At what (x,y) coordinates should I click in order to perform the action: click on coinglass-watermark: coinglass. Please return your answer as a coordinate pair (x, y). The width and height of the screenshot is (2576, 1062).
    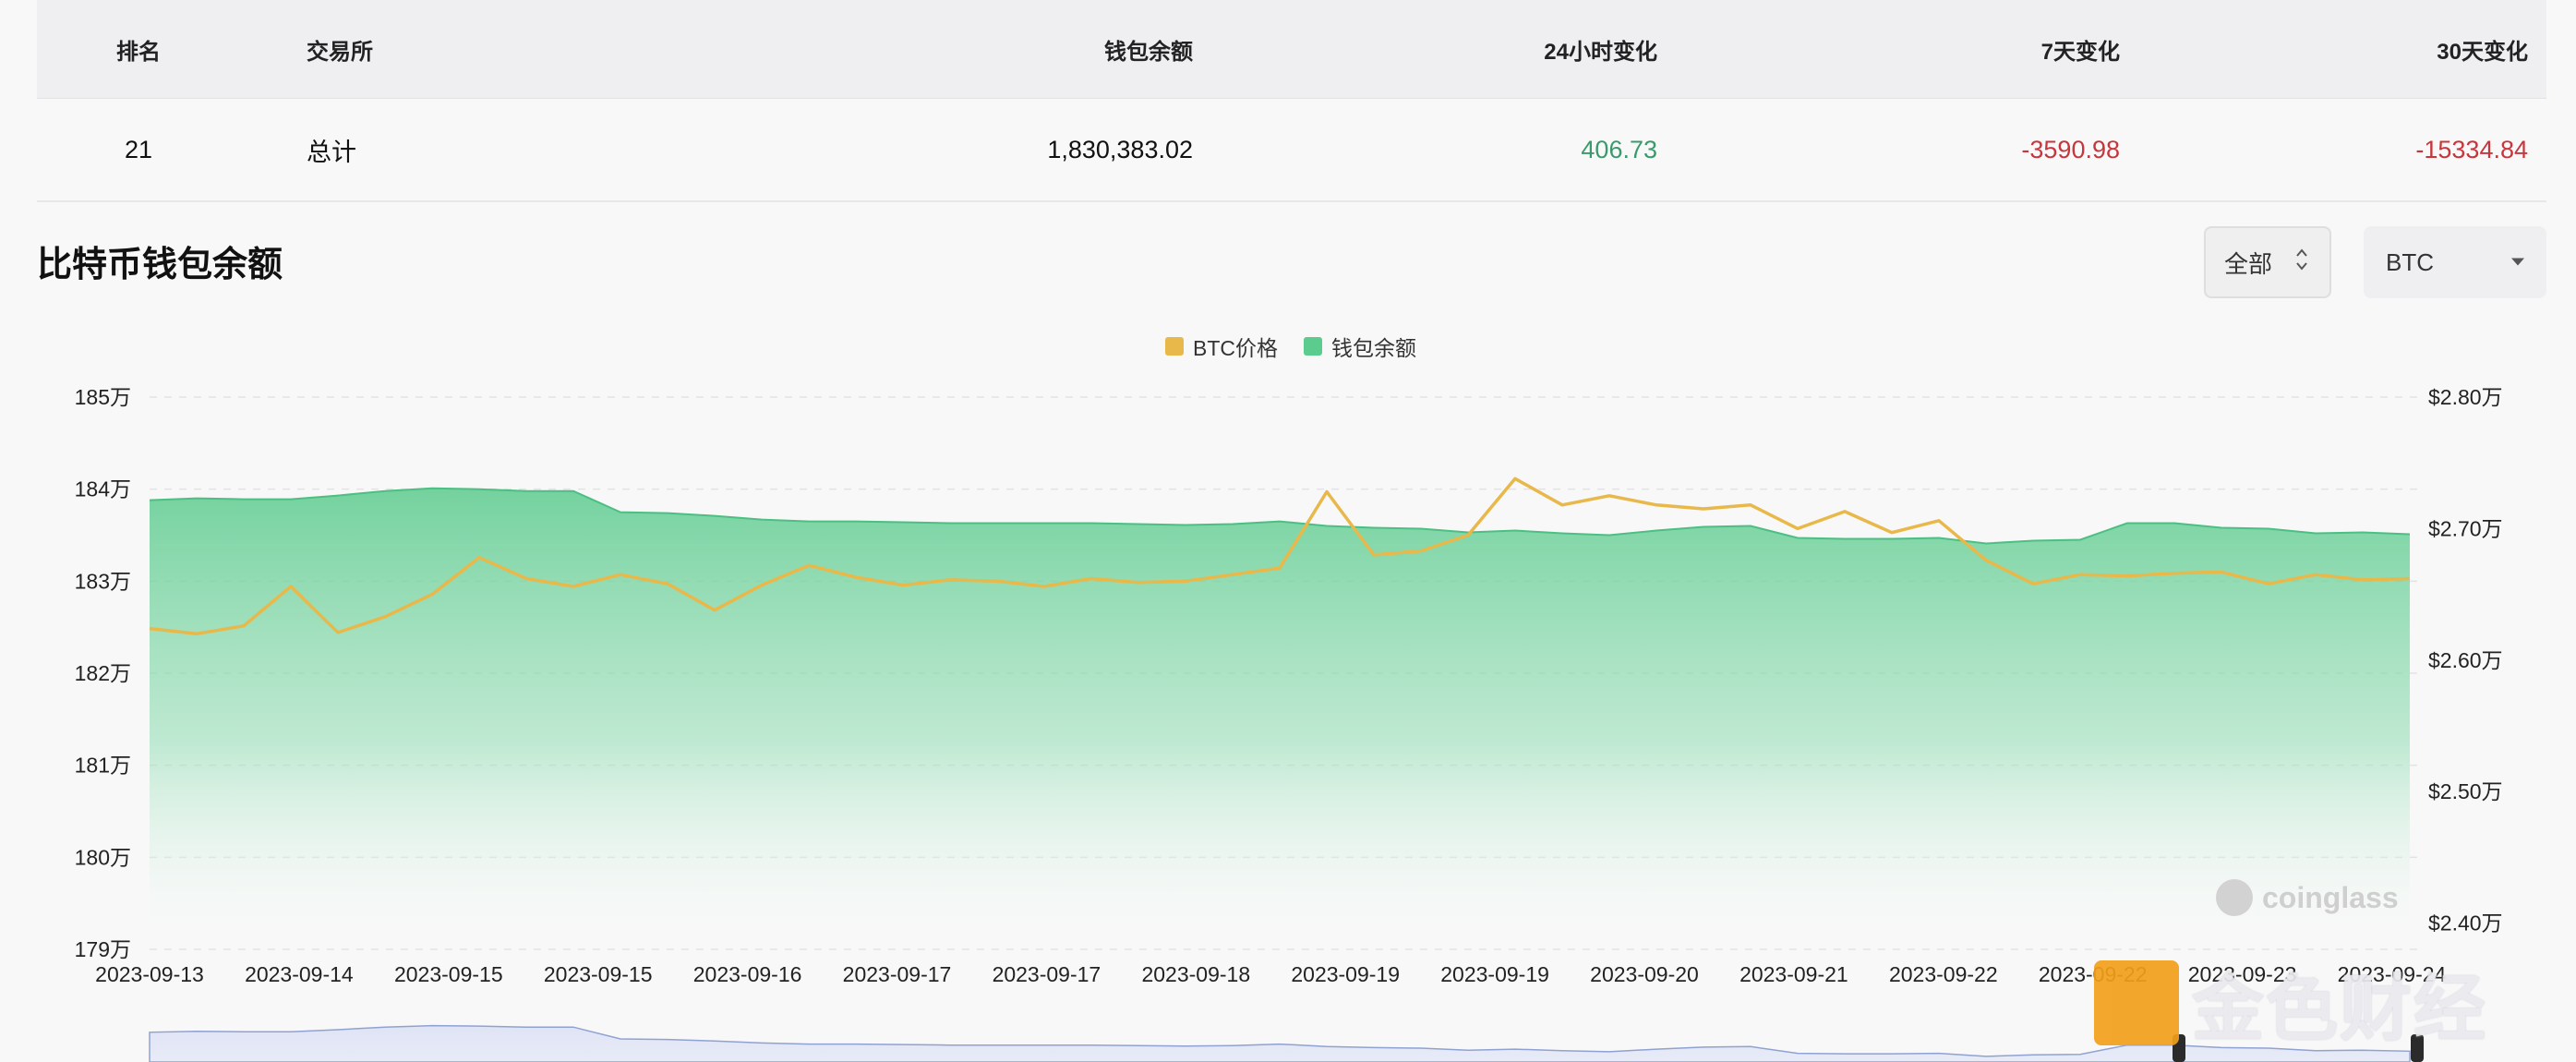
    Looking at the image, I should click on (2307, 897).